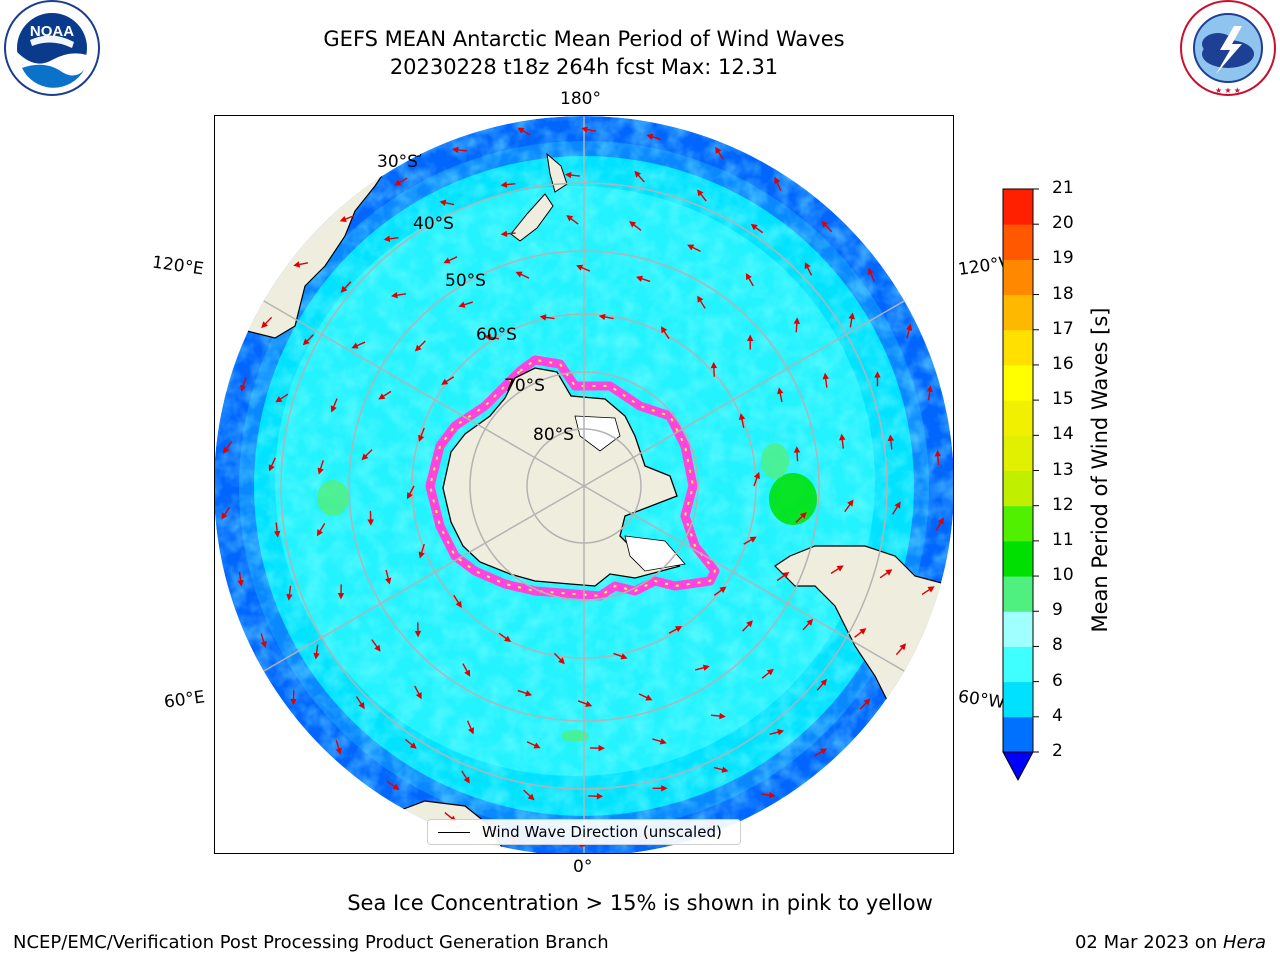 The image size is (1280, 960). Describe the element at coordinates (583, 867) in the screenshot. I see `lon-label-0: 0°` at that location.